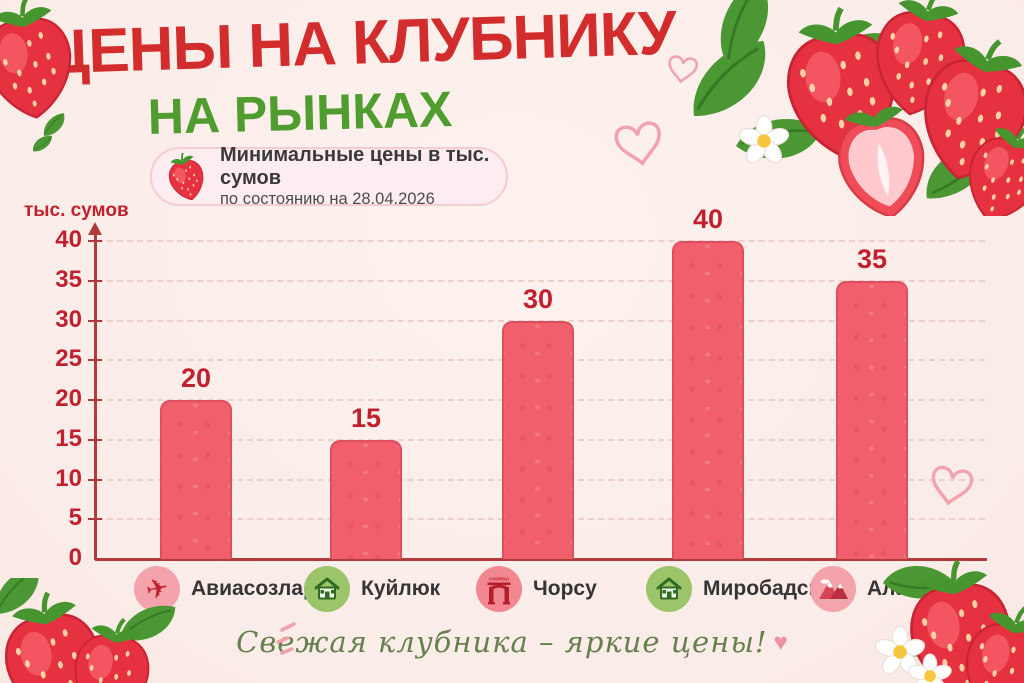  What do you see at coordinates (186, 176) in the screenshot?
I see `strawberry-icon` at bounding box center [186, 176].